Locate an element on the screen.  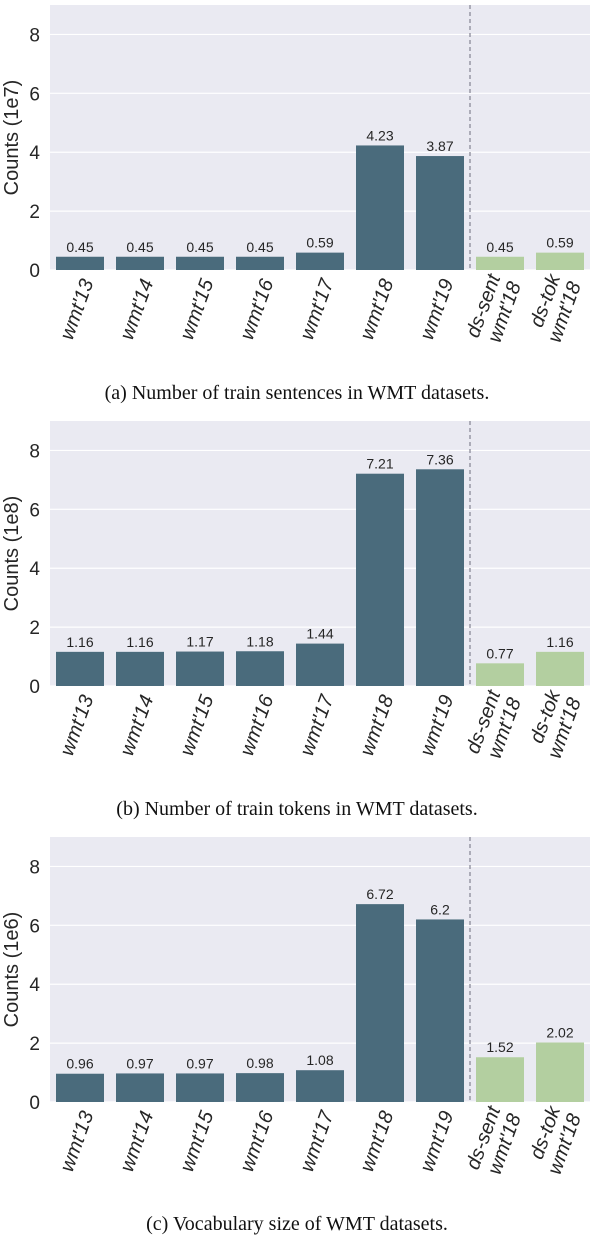
bar-value-label: 7.21 is located at coordinates (379, 464).